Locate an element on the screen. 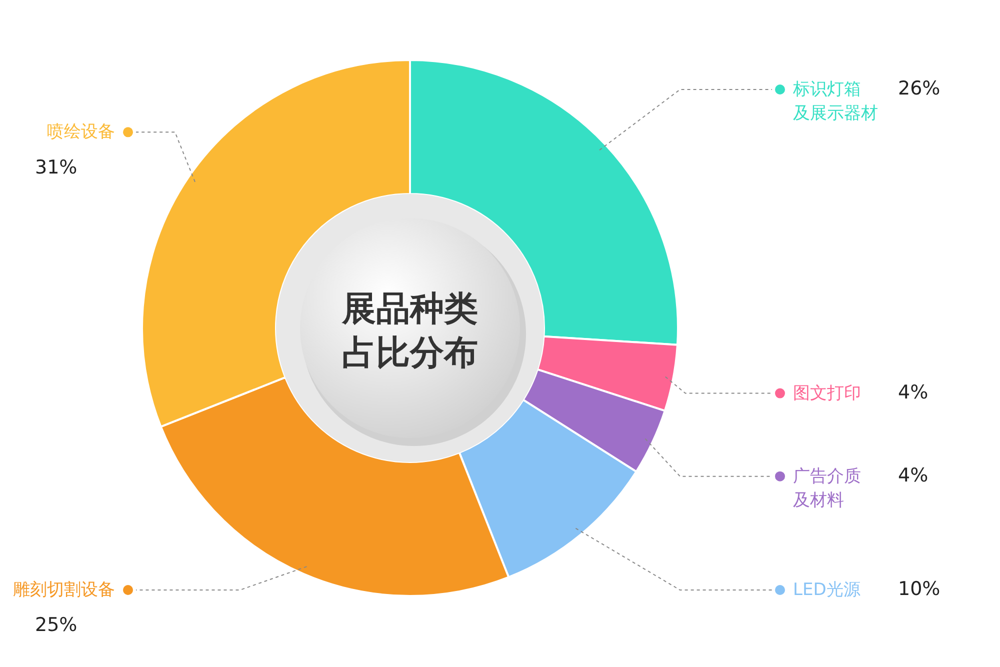 The height and width of the screenshot is (667, 1000). data-label: 25% is located at coordinates (56, 625).